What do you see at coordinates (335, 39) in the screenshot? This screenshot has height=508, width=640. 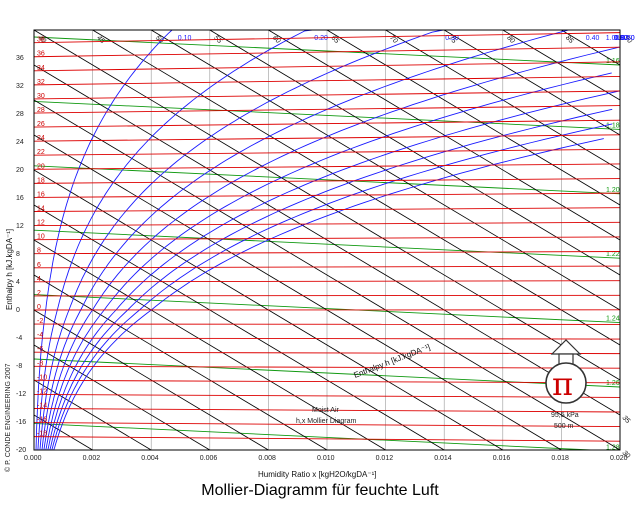 I see `enthalpy-label: 65` at bounding box center [335, 39].